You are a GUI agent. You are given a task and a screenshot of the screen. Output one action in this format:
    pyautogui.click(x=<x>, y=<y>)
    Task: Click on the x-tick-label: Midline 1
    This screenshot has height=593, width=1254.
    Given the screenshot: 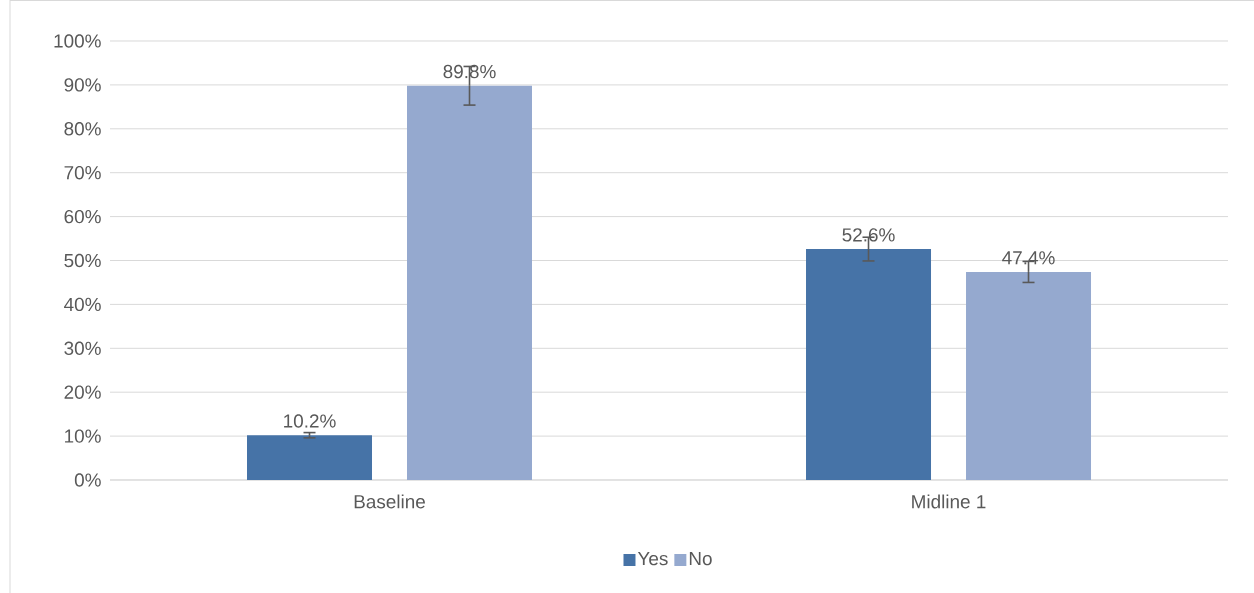 What is the action you would take?
    pyautogui.click(x=949, y=501)
    